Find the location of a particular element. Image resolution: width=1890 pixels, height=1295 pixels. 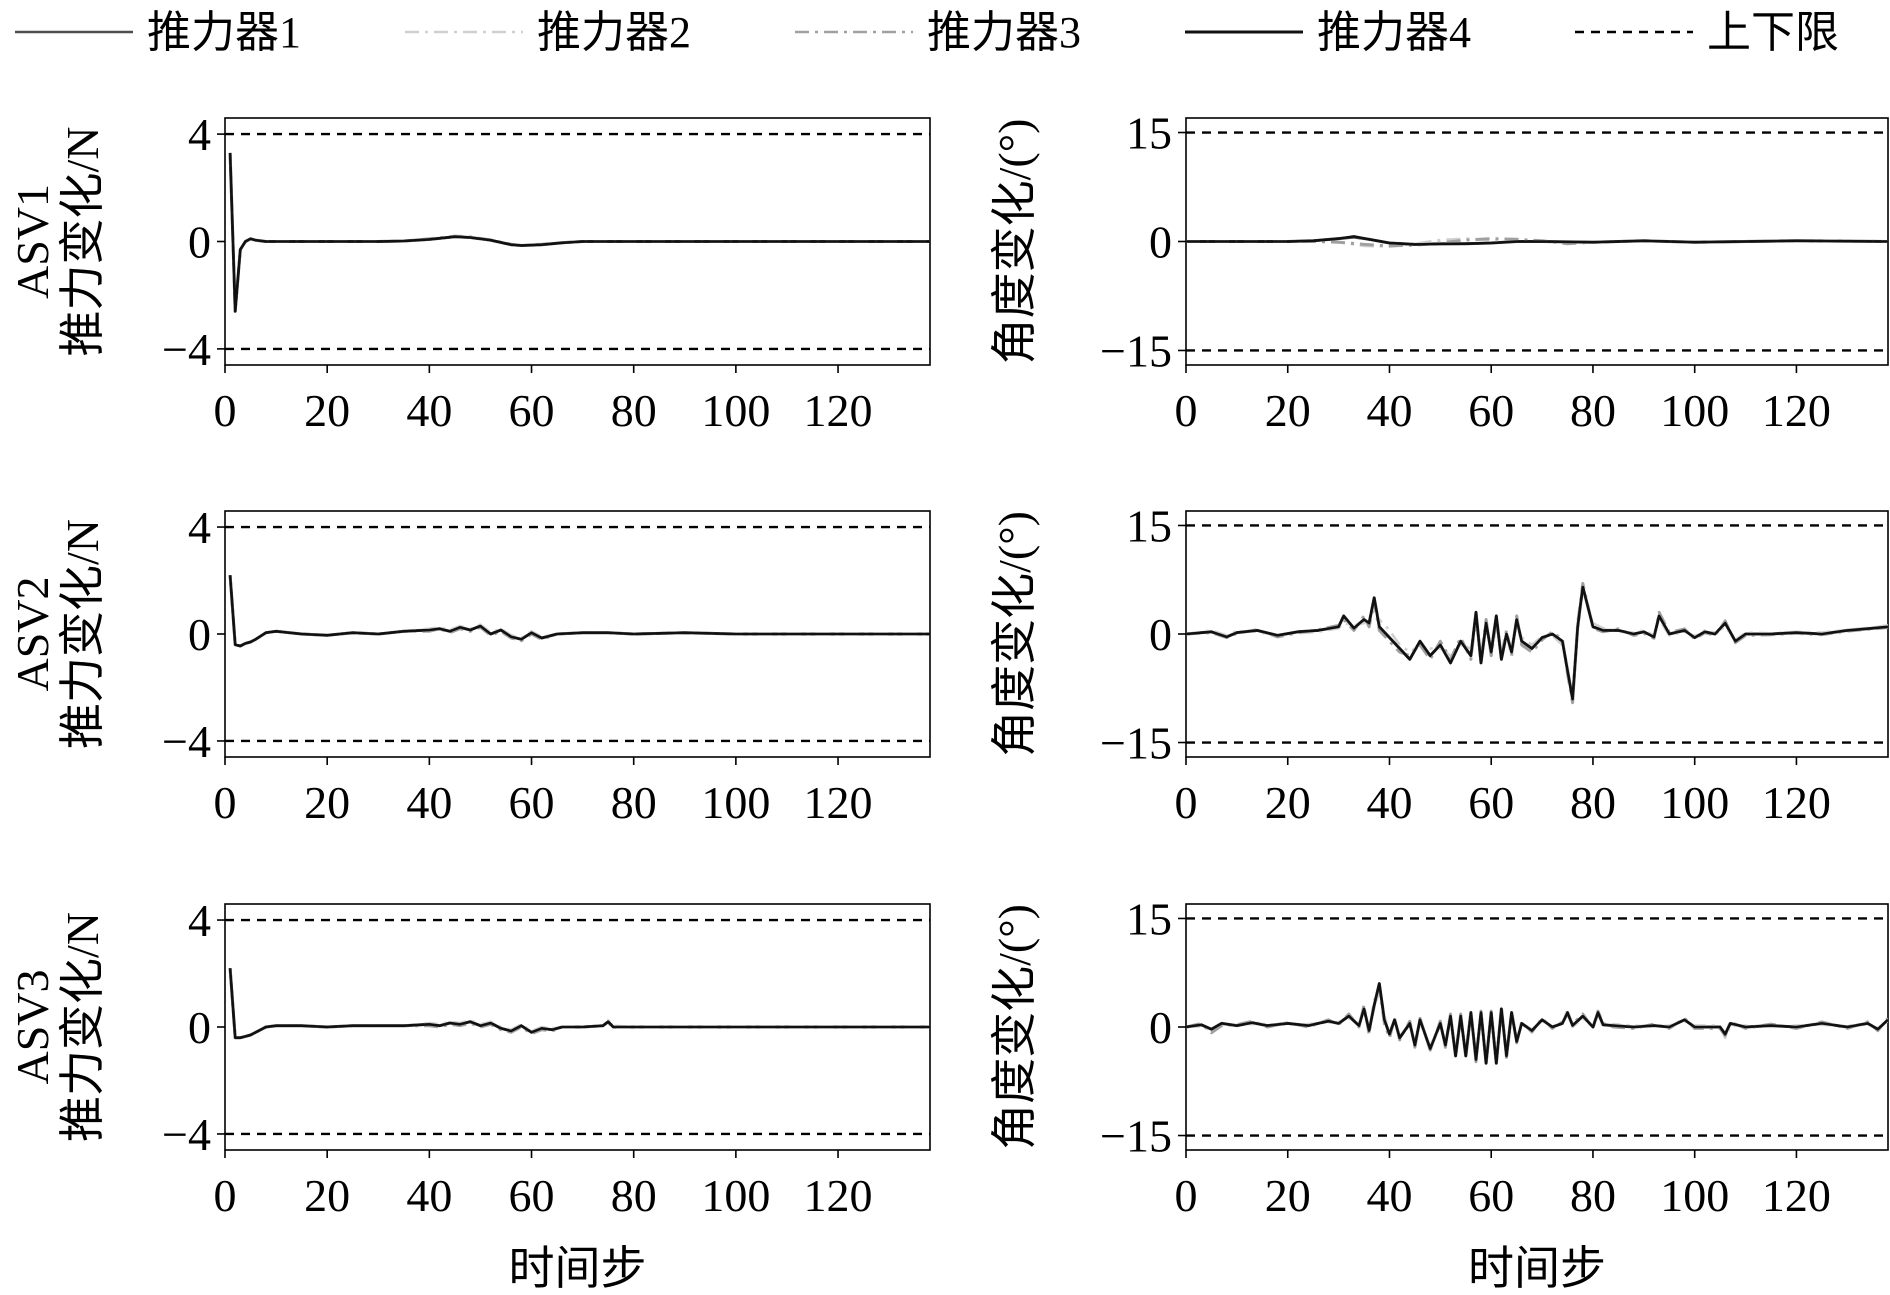

legend: 推力器1 推力器2 推力器3 推力器4 上下限 is located at coordinates (927, 32).